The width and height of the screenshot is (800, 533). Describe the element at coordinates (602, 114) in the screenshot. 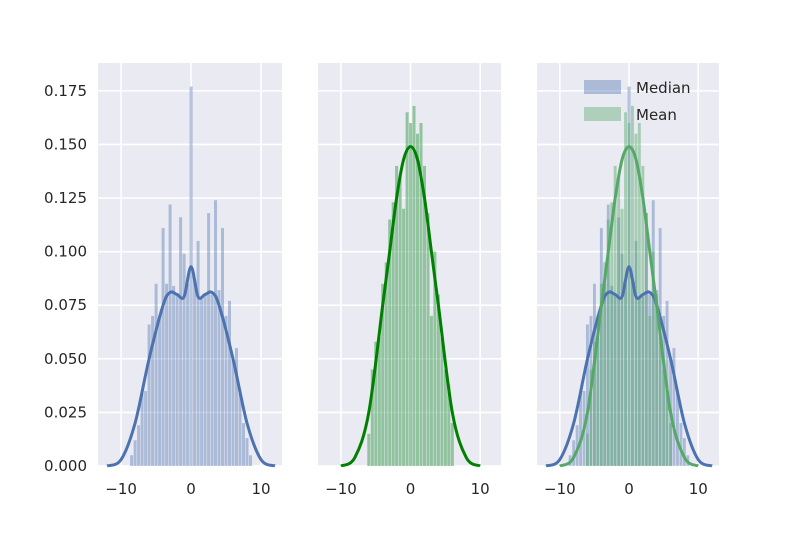

I see `legend-mean-swatch` at that location.